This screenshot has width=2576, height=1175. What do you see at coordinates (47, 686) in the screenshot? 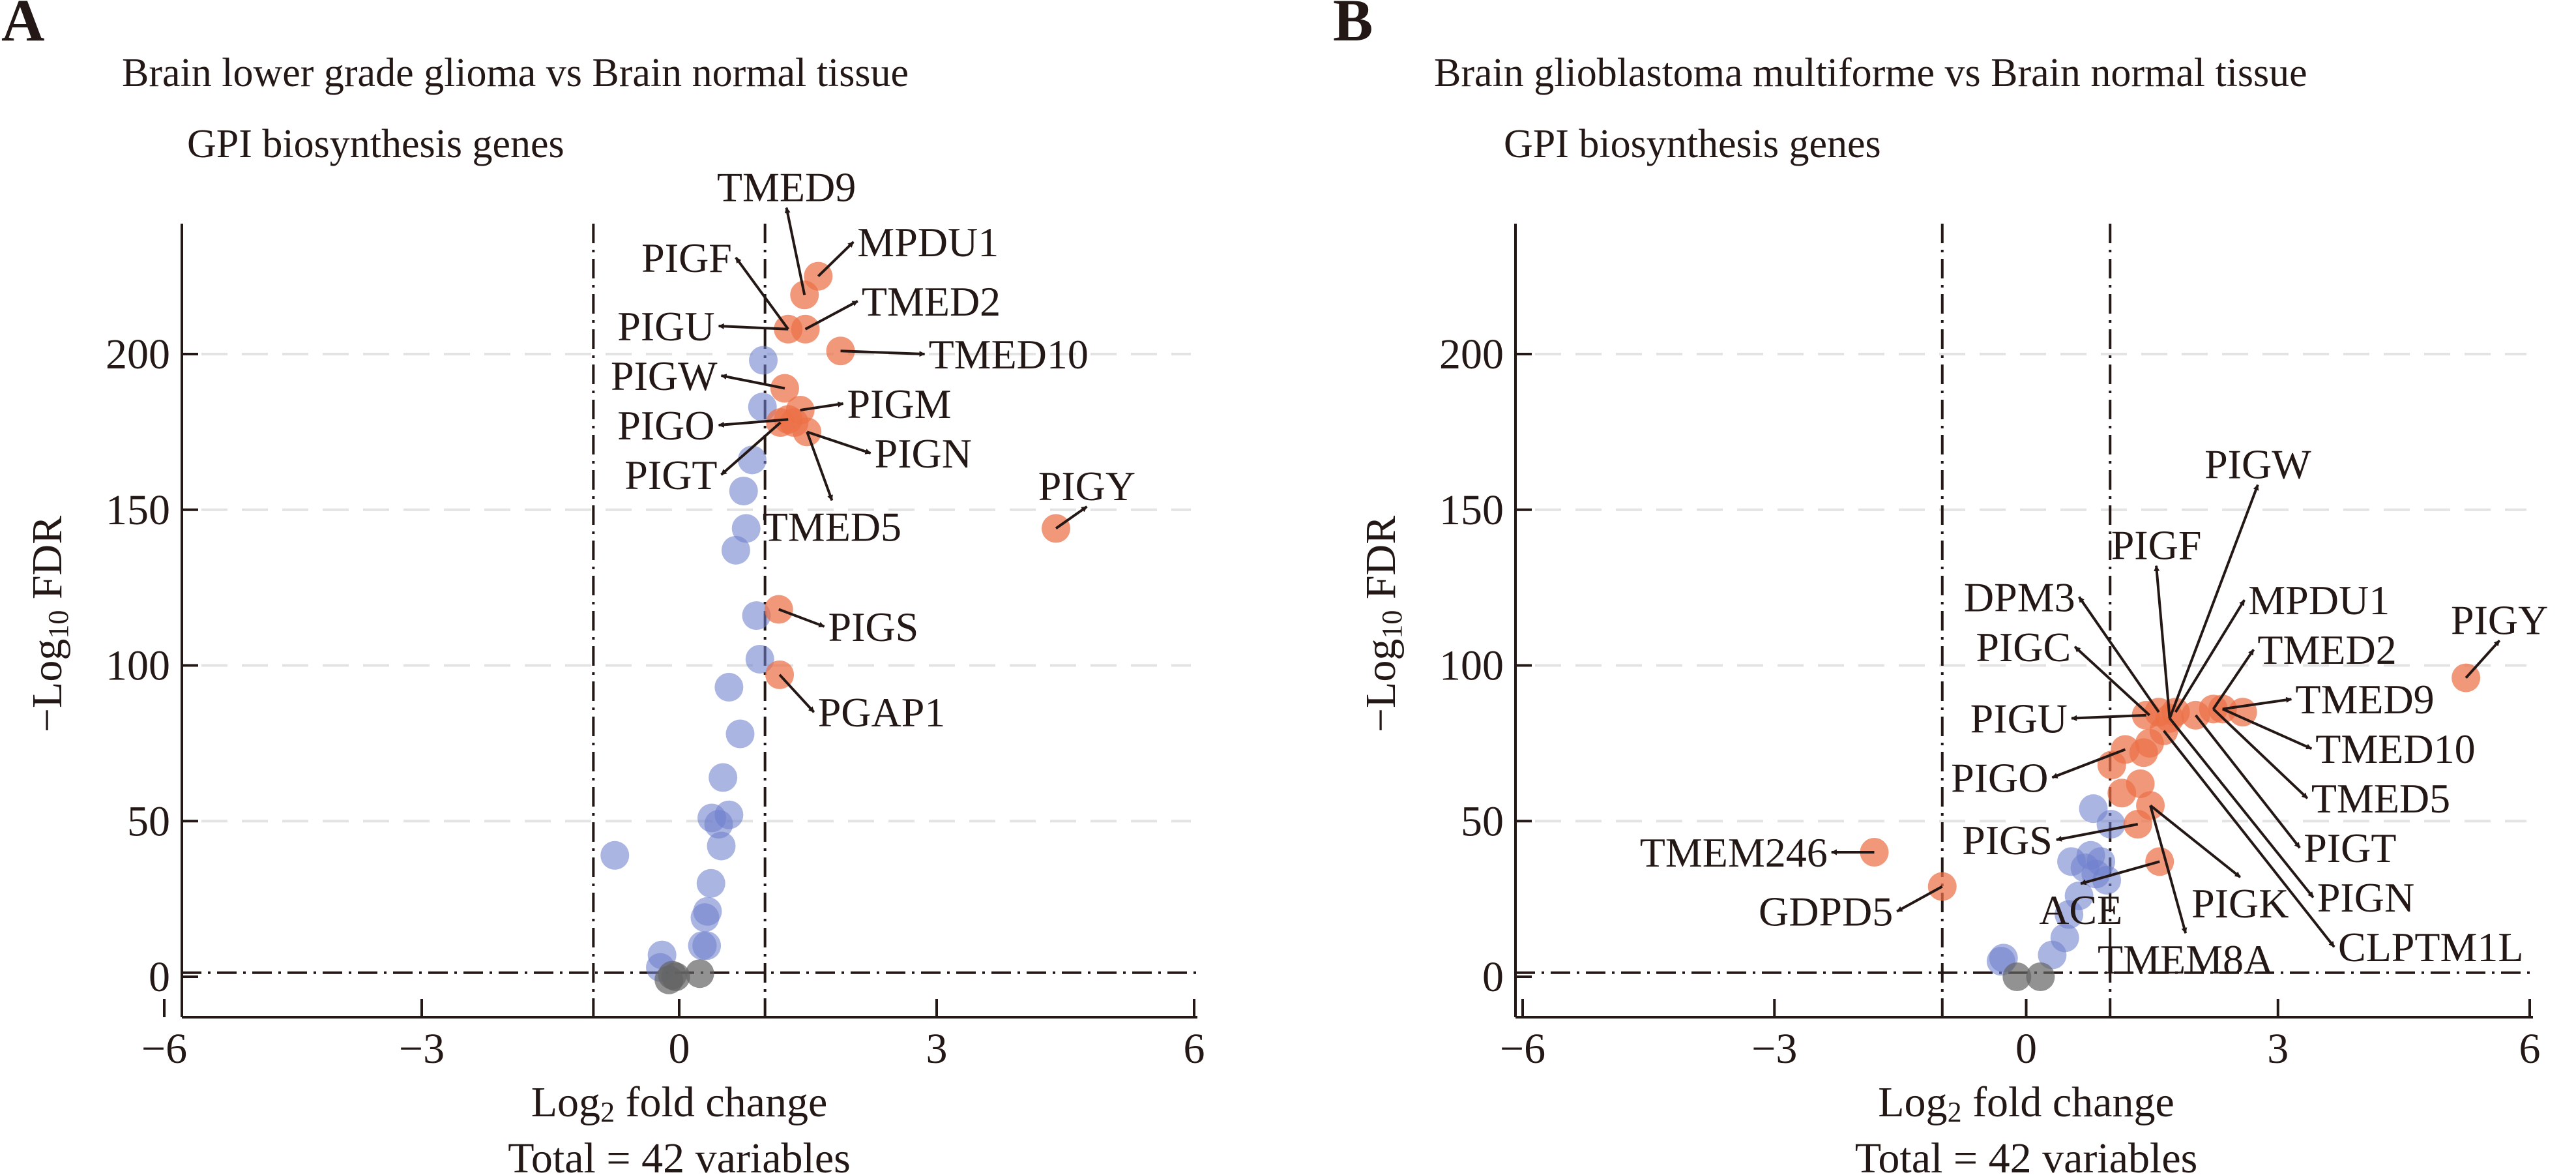
I see `y-axis-label-main: −Log` at bounding box center [47, 686].